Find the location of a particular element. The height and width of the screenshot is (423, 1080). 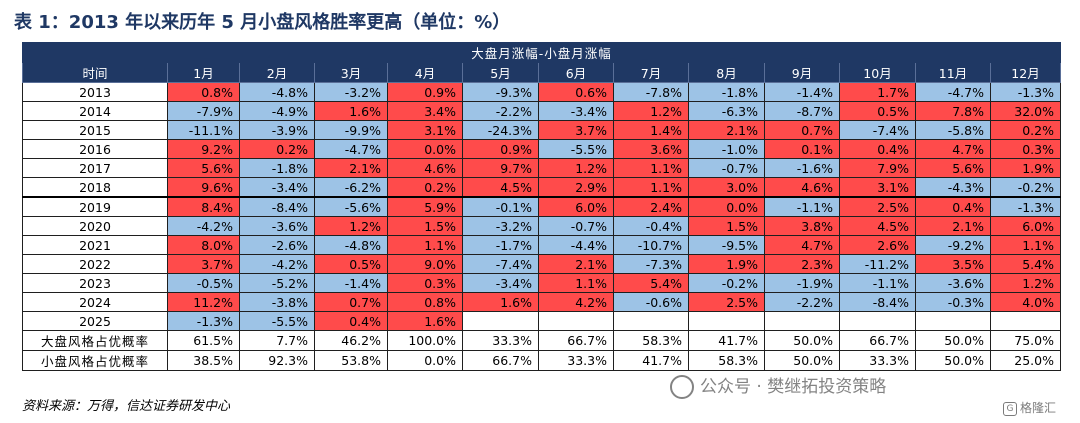

cell-value: 2.9% is located at coordinates (576, 187).